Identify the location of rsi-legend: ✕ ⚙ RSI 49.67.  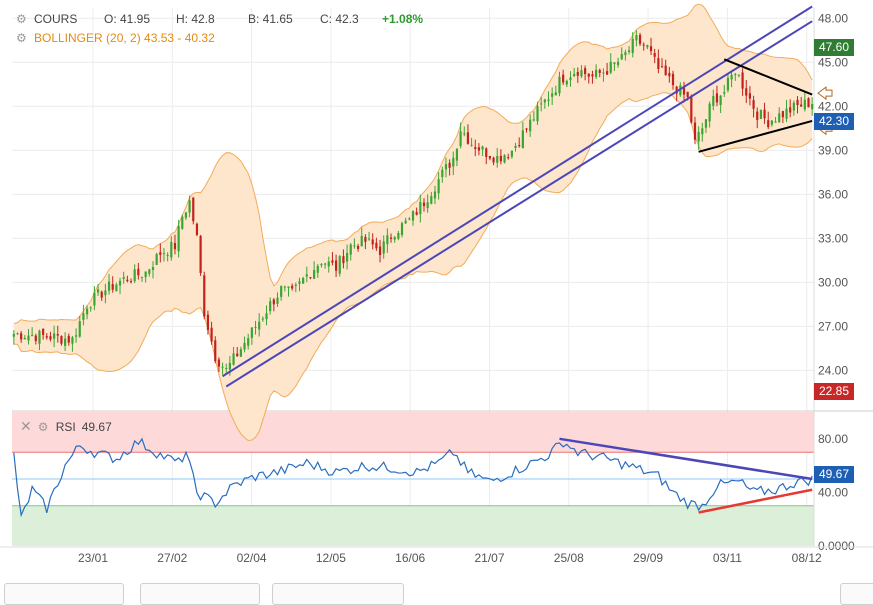
(66, 426).